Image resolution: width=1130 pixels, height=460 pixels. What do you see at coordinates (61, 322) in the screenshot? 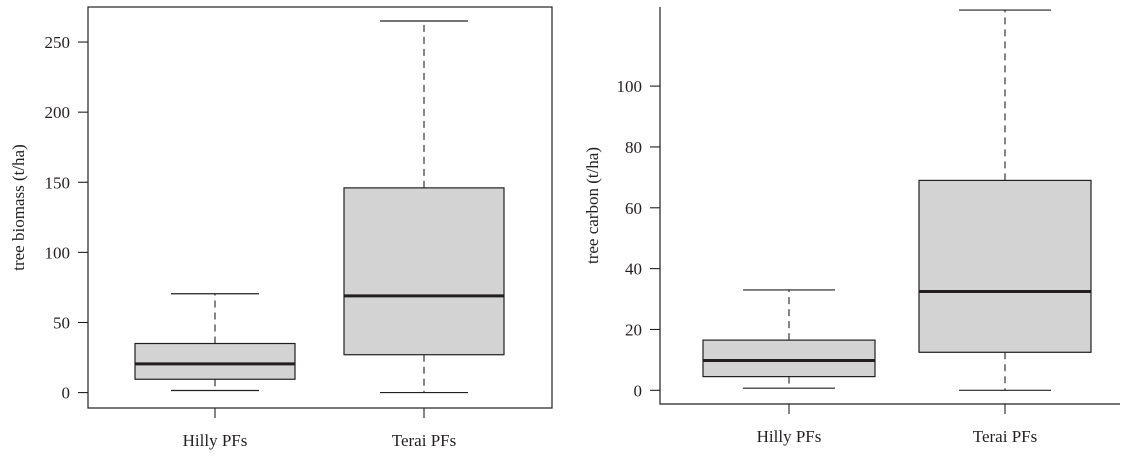
I see `y-tick-label: 50` at bounding box center [61, 322].